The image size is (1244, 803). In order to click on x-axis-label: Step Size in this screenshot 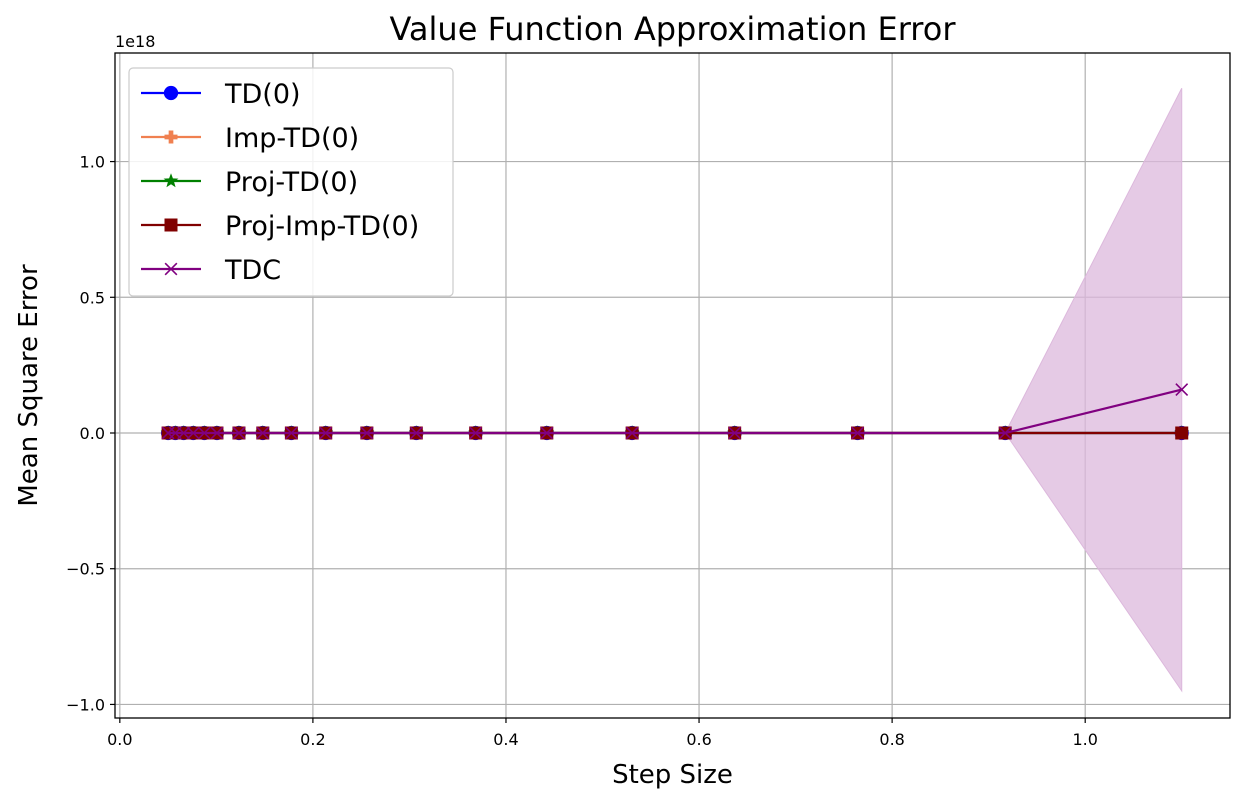, I will do `click(672, 775)`.